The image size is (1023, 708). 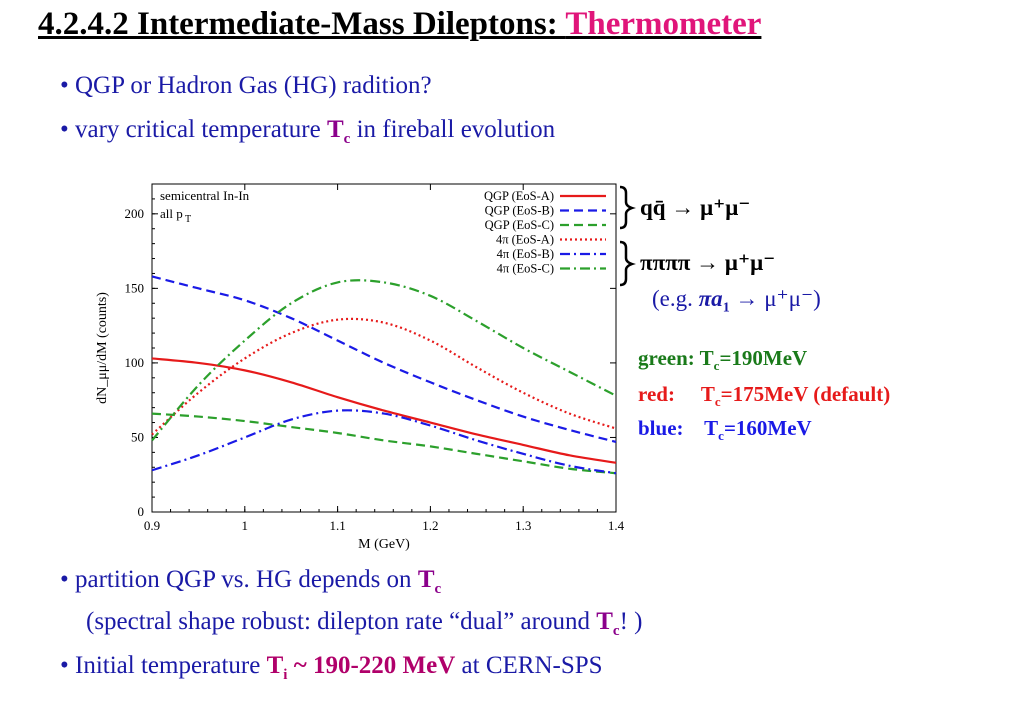 What do you see at coordinates (163, 665) in the screenshot?
I see `bullet-text: • Initial temperature` at bounding box center [163, 665].